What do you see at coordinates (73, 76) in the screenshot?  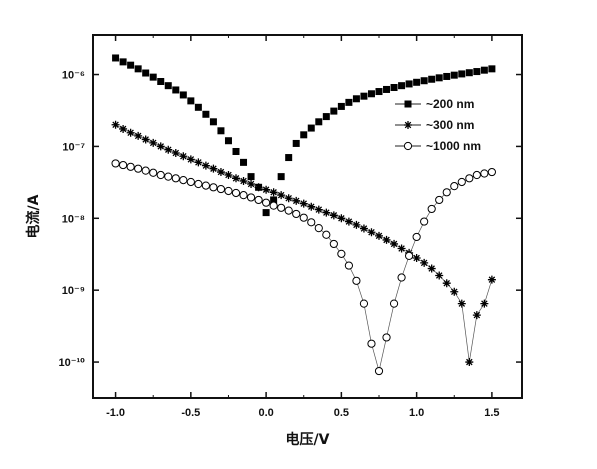 I see `y-tick-label: 10⁻⁶` at bounding box center [73, 76].